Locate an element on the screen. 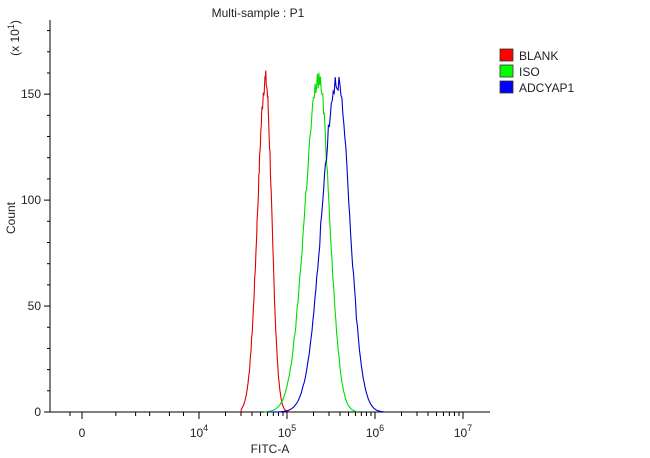  series-line-iso is located at coordinates (311, 242).